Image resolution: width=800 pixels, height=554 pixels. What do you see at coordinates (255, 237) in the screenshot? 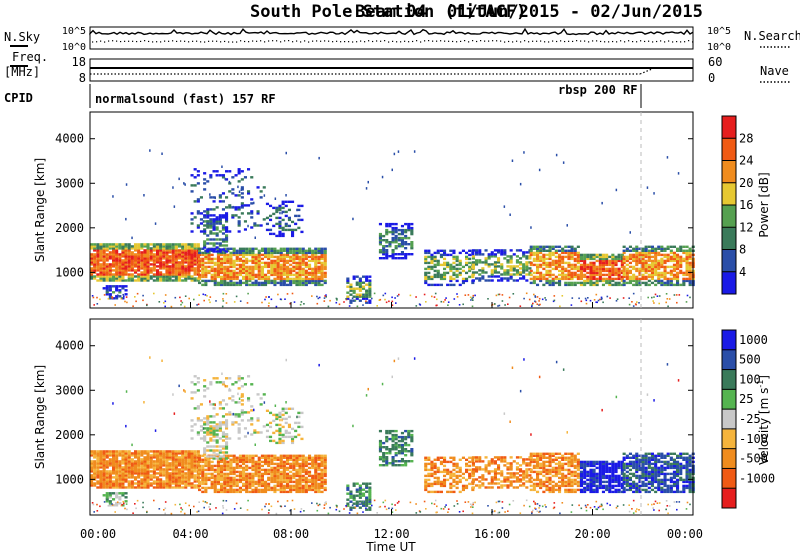
I see `power-sparse` at bounding box center [255, 237].